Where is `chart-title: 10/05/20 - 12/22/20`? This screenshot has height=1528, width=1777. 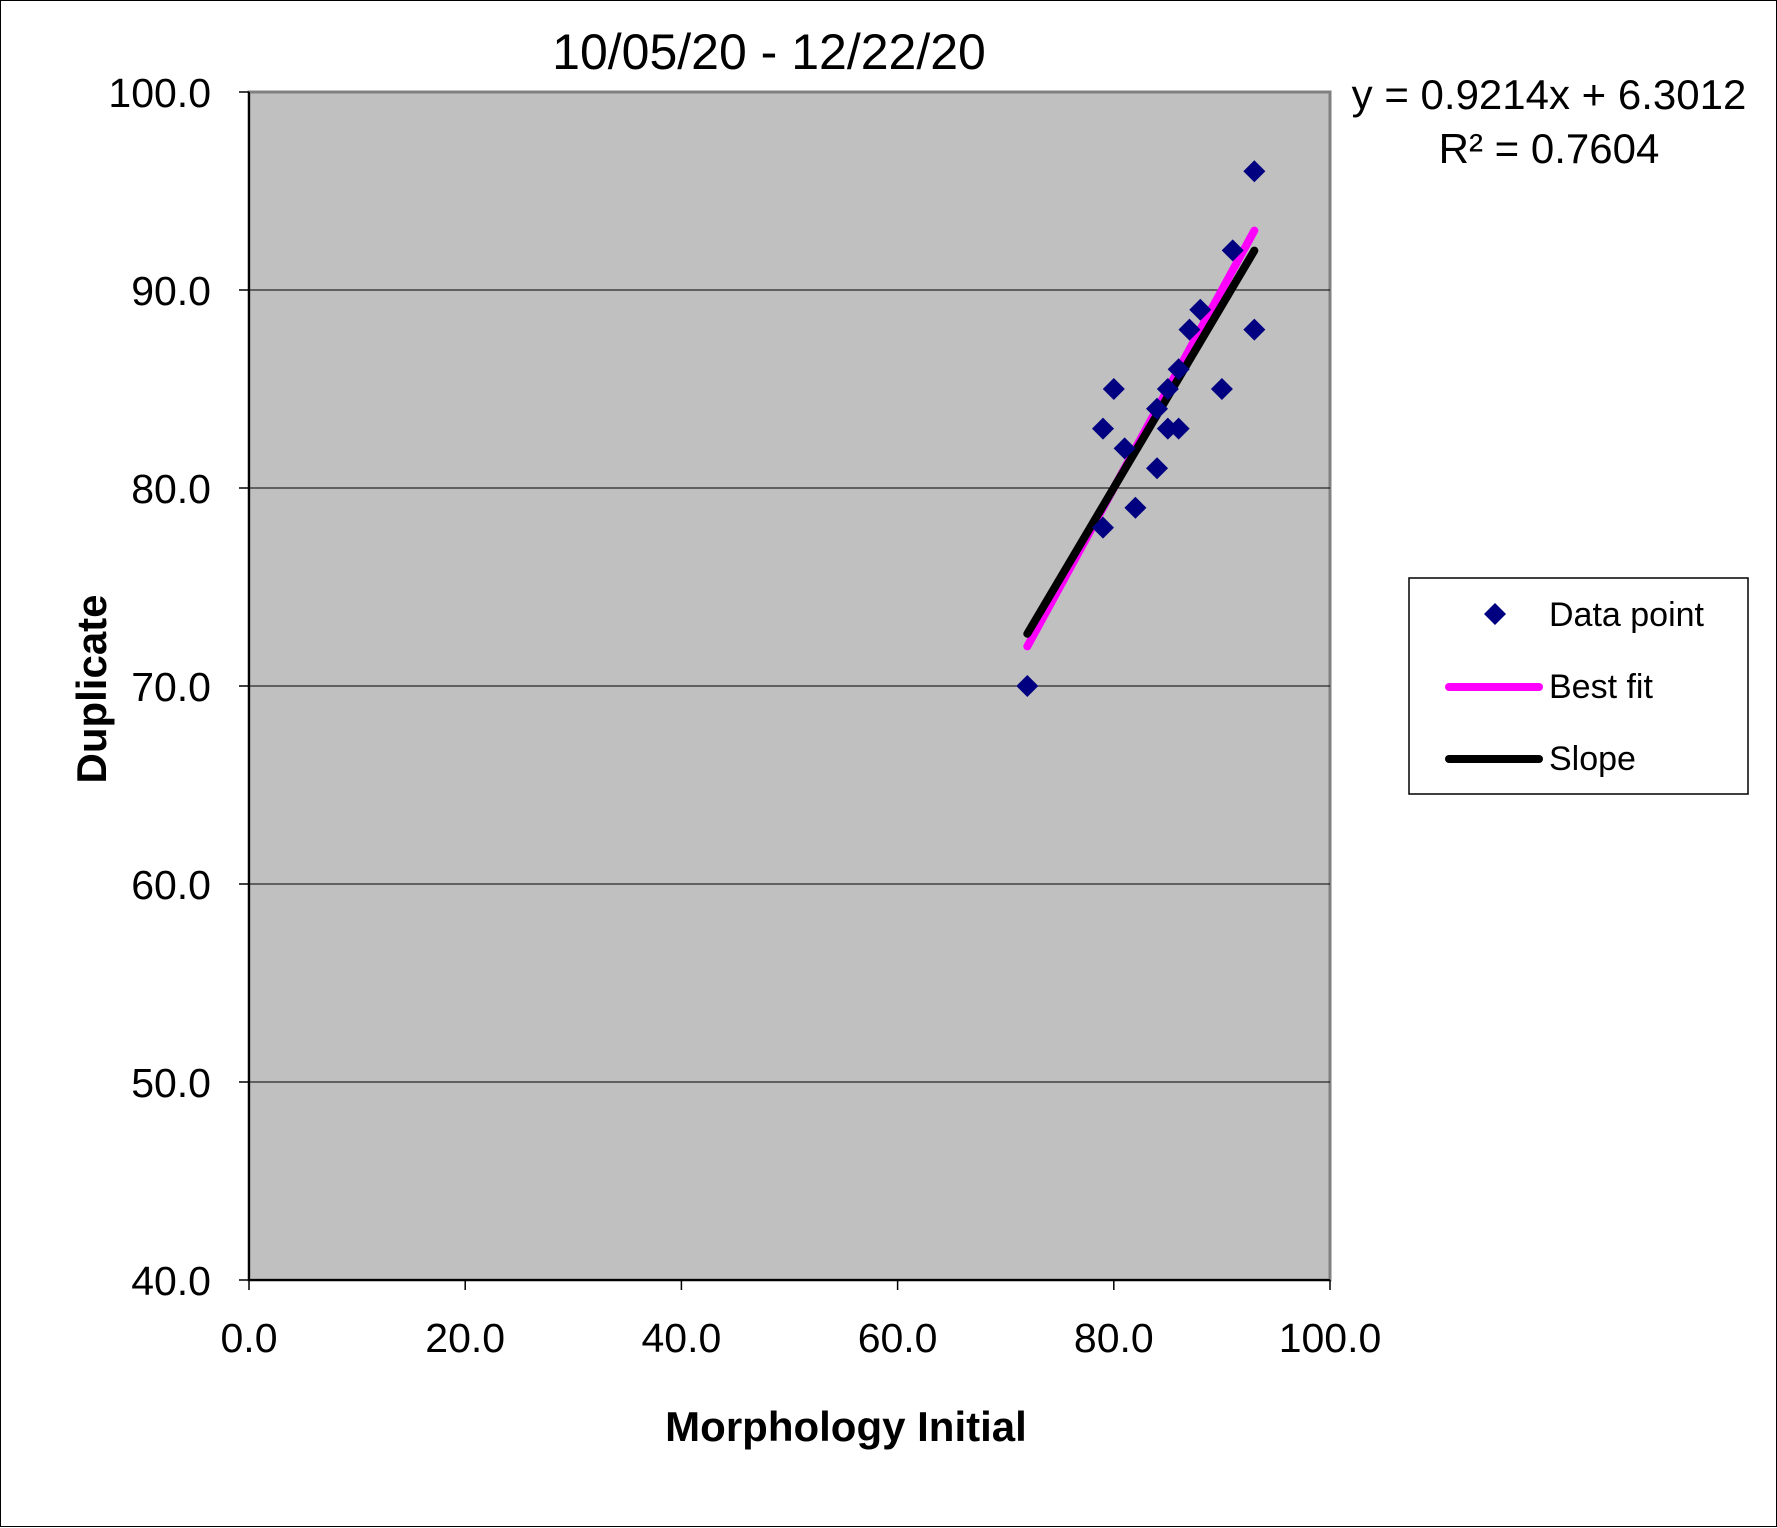
chart-title: 10/05/20 - 12/22/20 is located at coordinates (769, 52).